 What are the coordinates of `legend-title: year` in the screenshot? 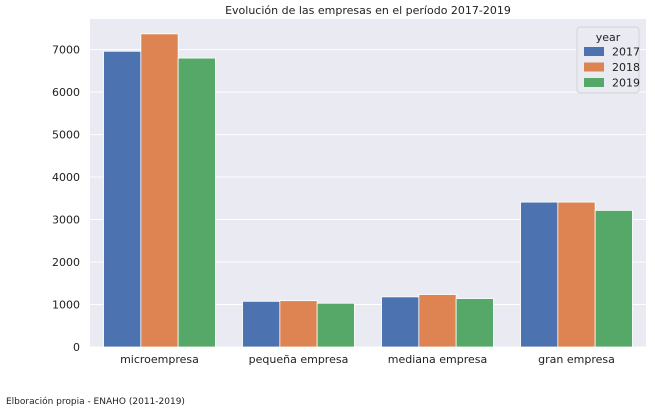 It's located at (608, 37).